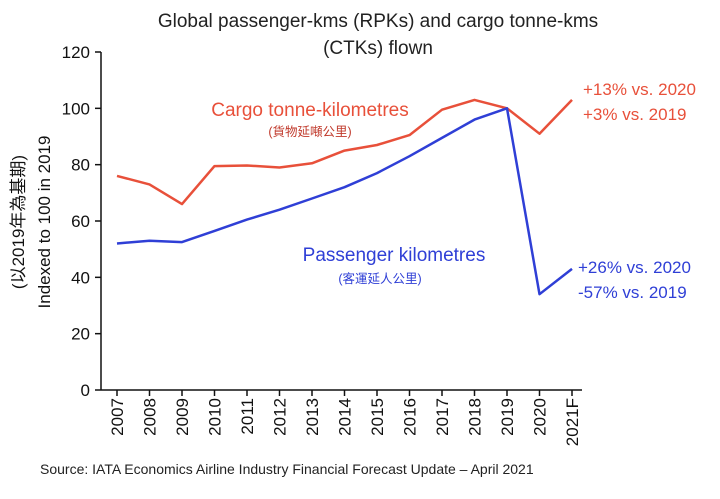 This screenshot has width=720, height=499. What do you see at coordinates (309, 131) in the screenshot?
I see `cargo-series-label-zh: (貨物延噸公里)` at bounding box center [309, 131].